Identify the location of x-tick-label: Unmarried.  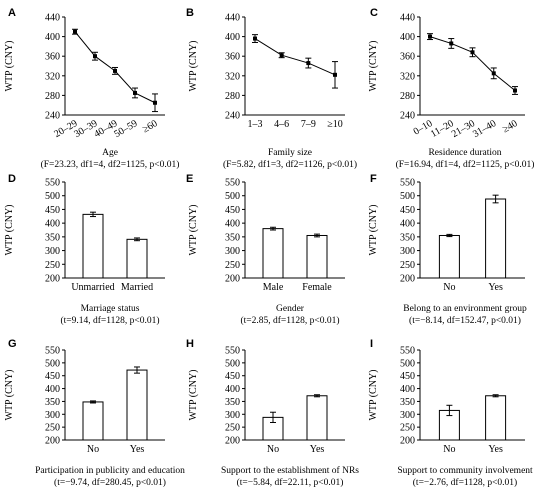
(92, 287).